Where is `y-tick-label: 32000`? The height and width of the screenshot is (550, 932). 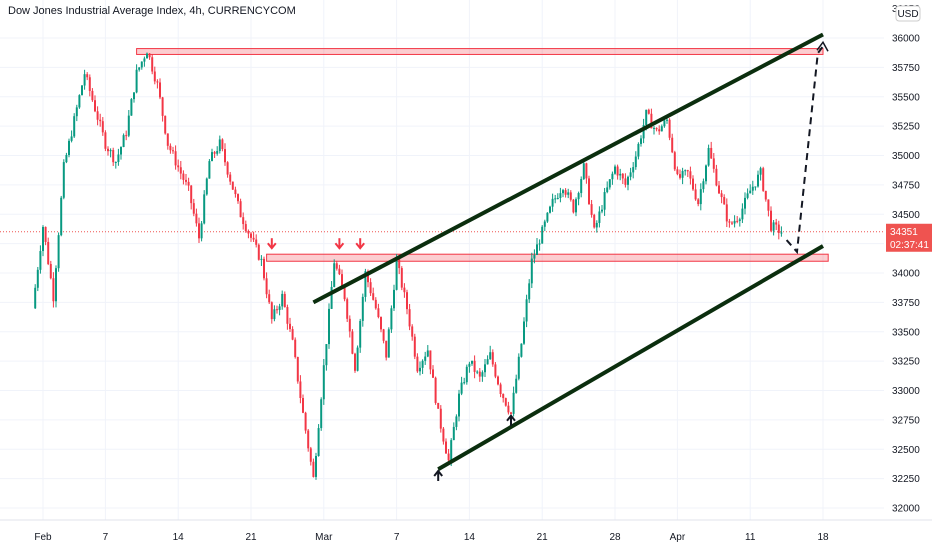 y-tick-label: 32000 is located at coordinates (906, 509).